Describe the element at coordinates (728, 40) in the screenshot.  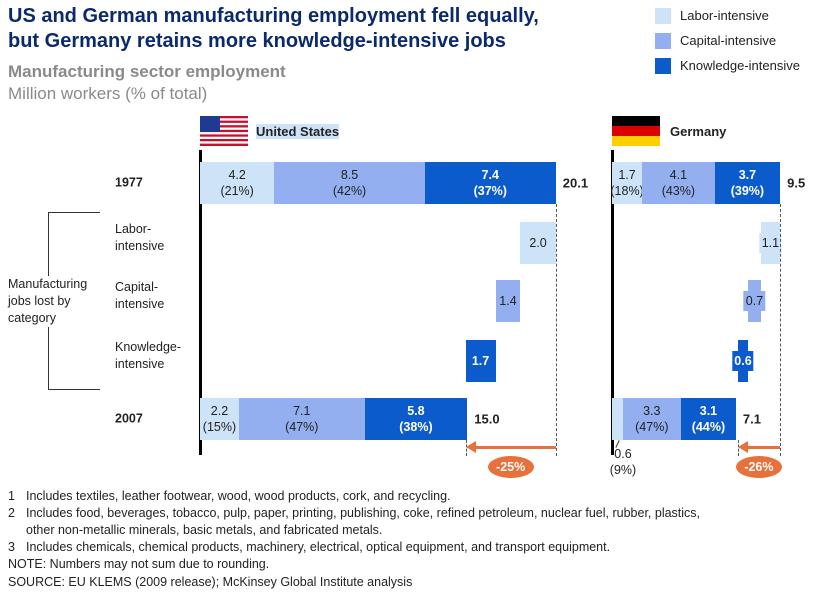
I see `legend-label: Capital-intensive` at that location.